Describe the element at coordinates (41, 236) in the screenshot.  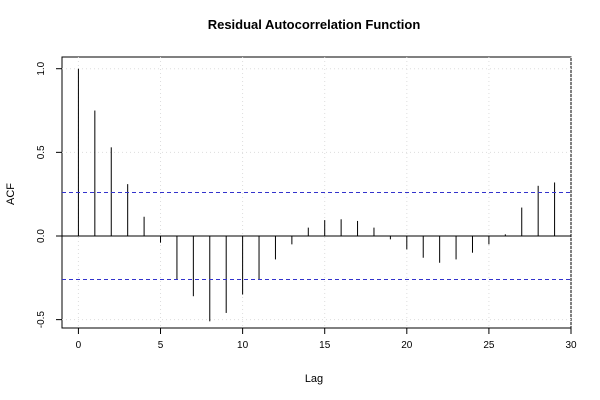
I see `y-tick-label: 0.0` at that location.